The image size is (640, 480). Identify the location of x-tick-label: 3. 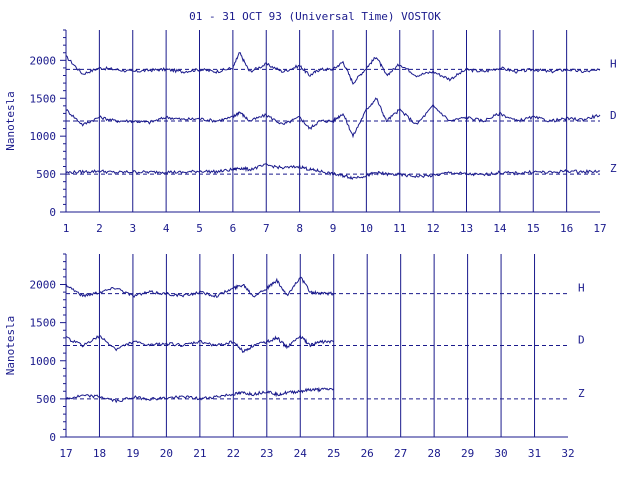
(132, 228).